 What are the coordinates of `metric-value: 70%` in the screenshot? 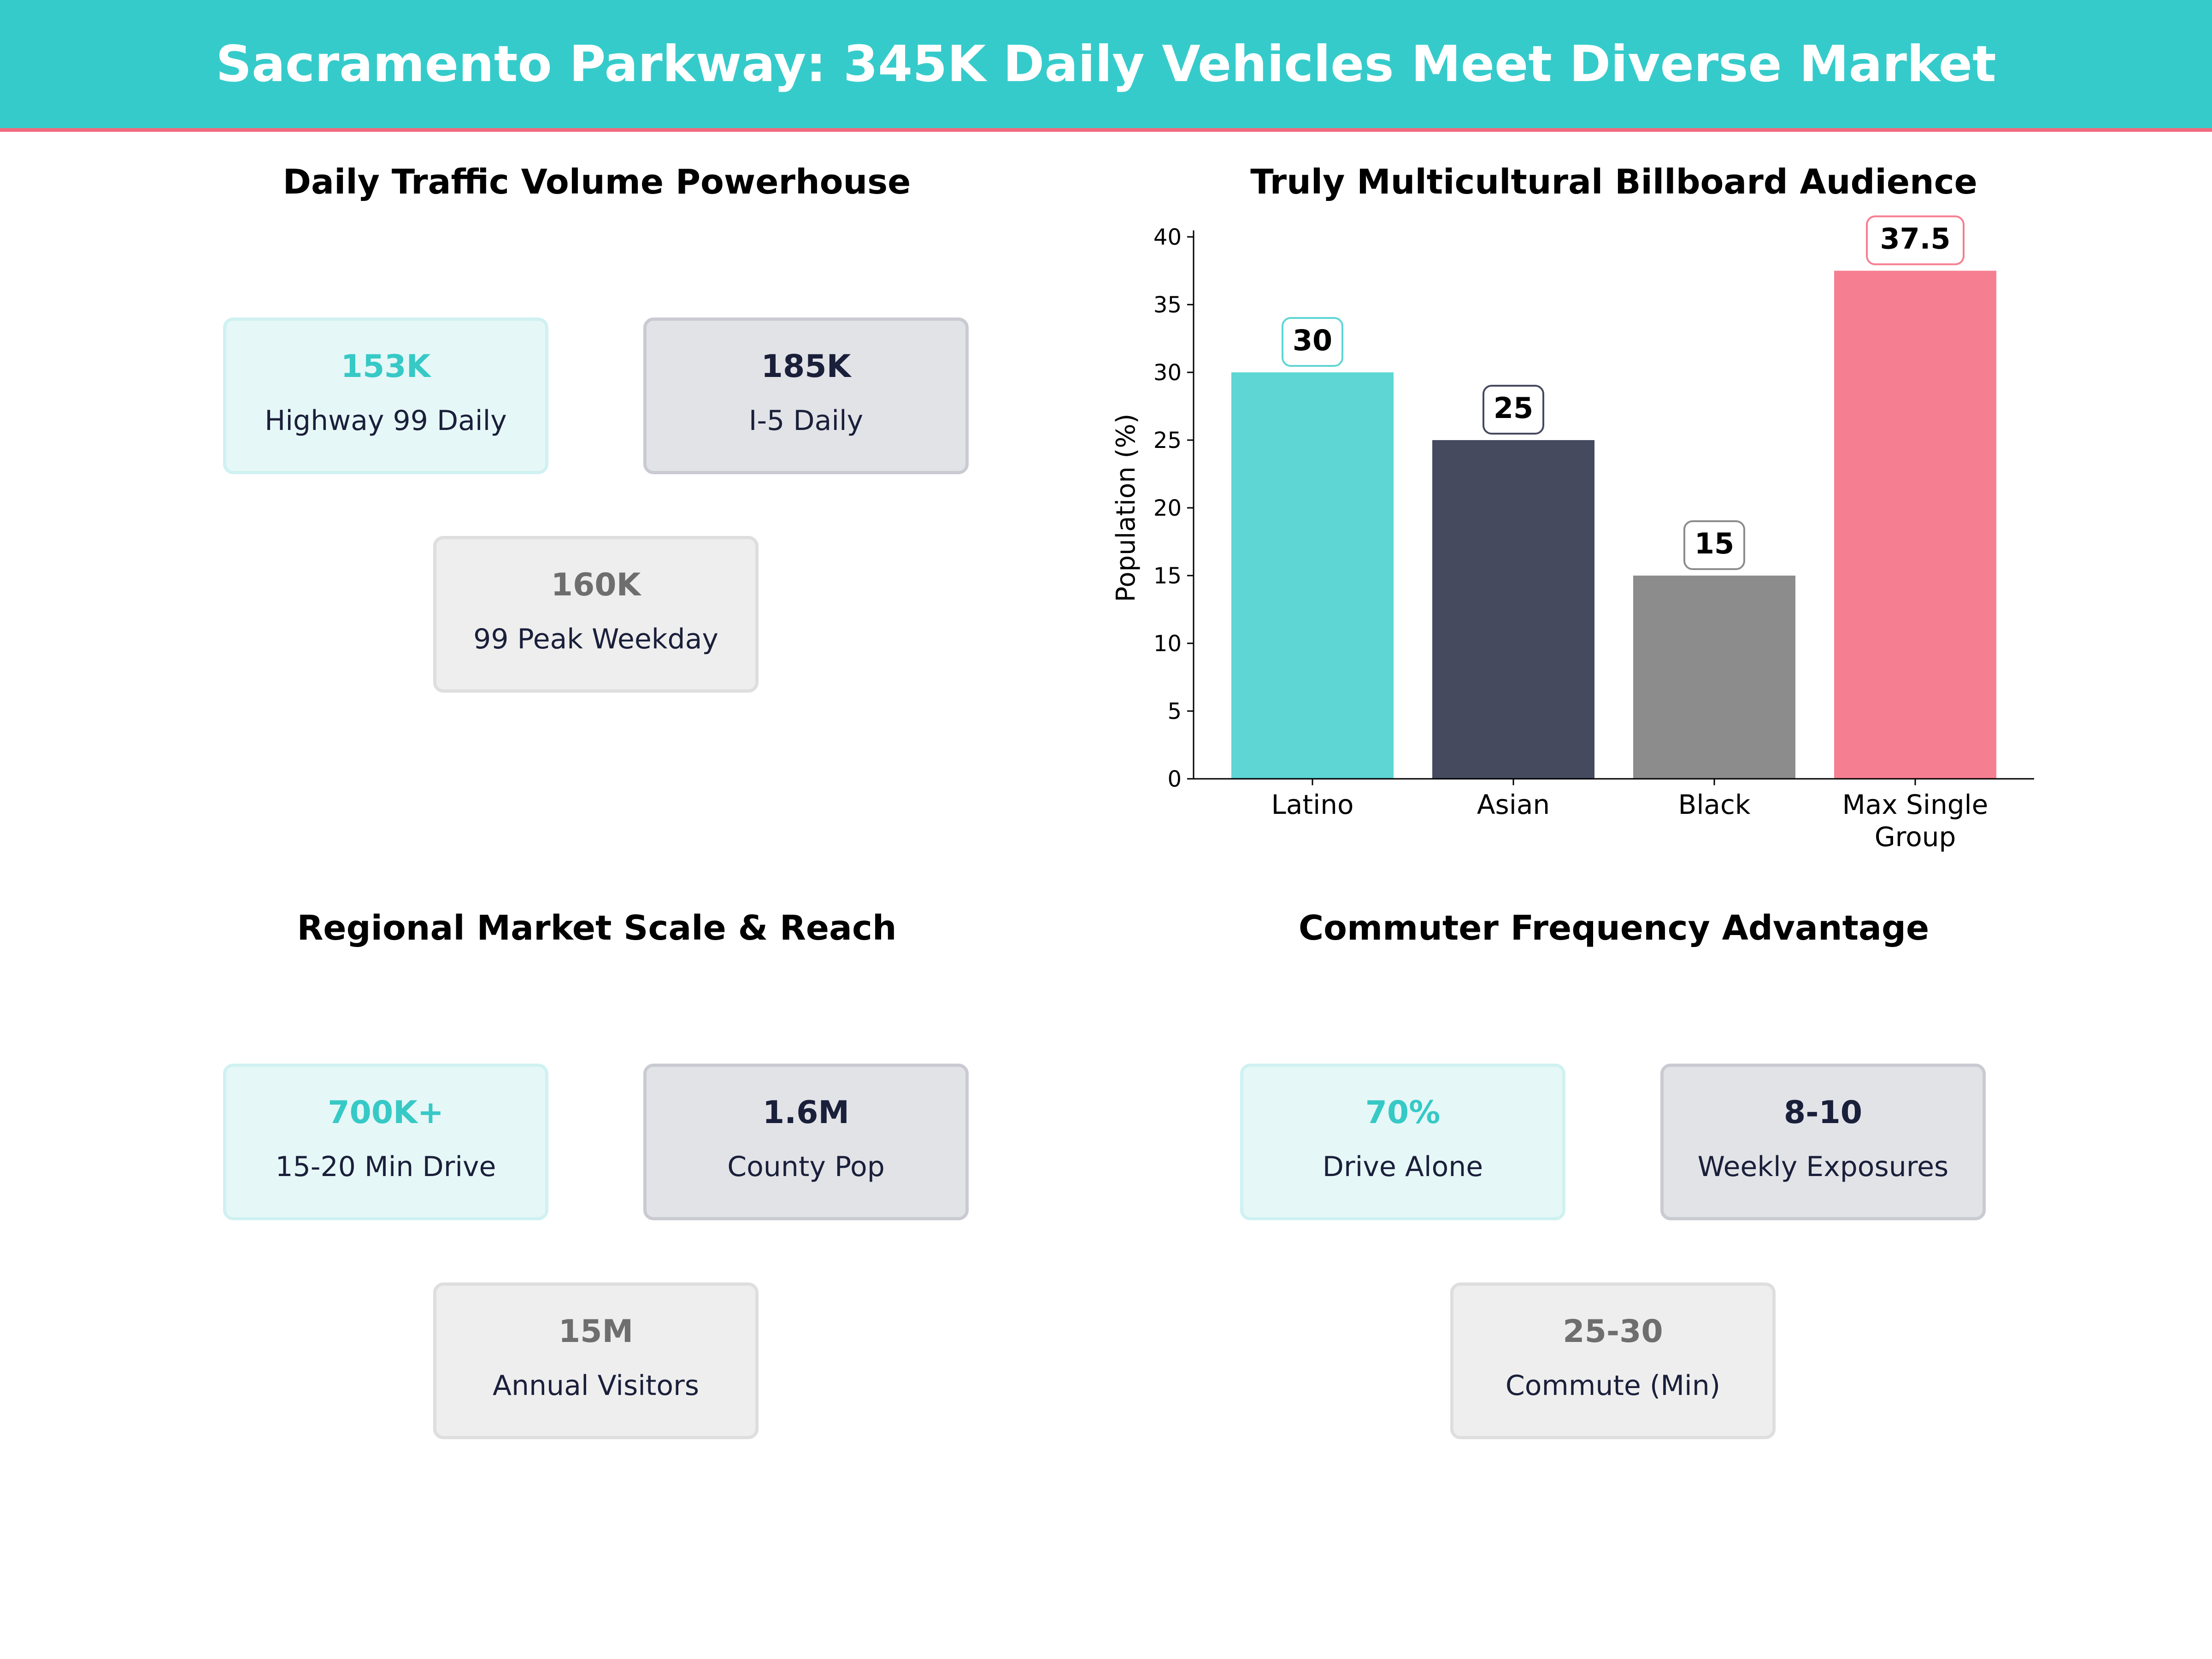 It's located at (1403, 1112).